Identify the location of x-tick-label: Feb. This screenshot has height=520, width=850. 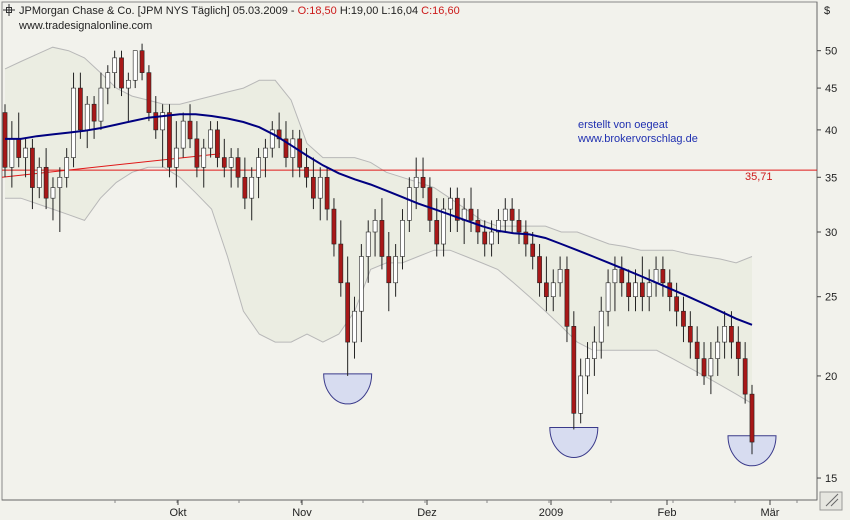
(667, 513).